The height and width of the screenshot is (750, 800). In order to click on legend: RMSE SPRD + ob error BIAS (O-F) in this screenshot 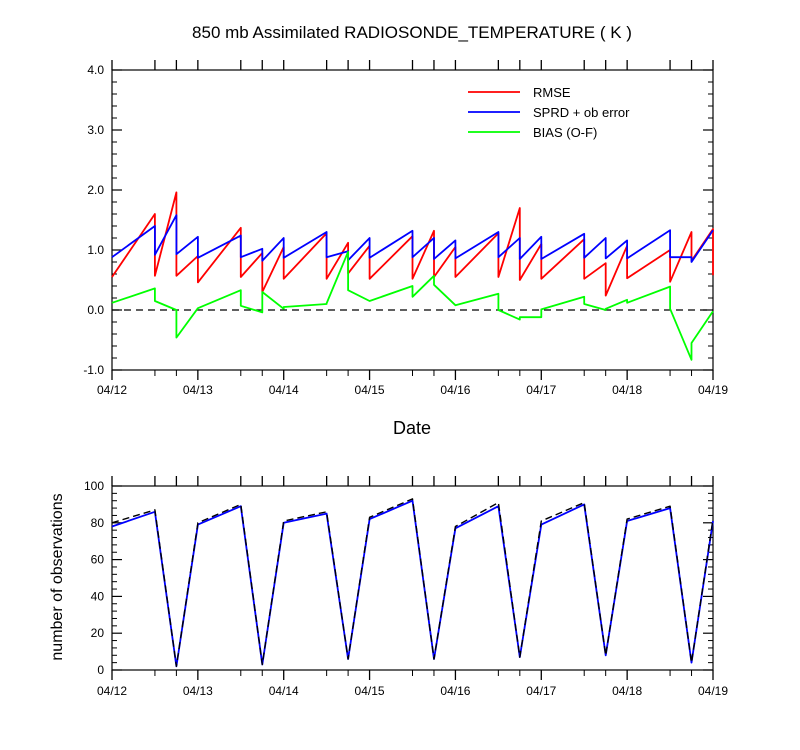, I will do `click(549, 112)`.